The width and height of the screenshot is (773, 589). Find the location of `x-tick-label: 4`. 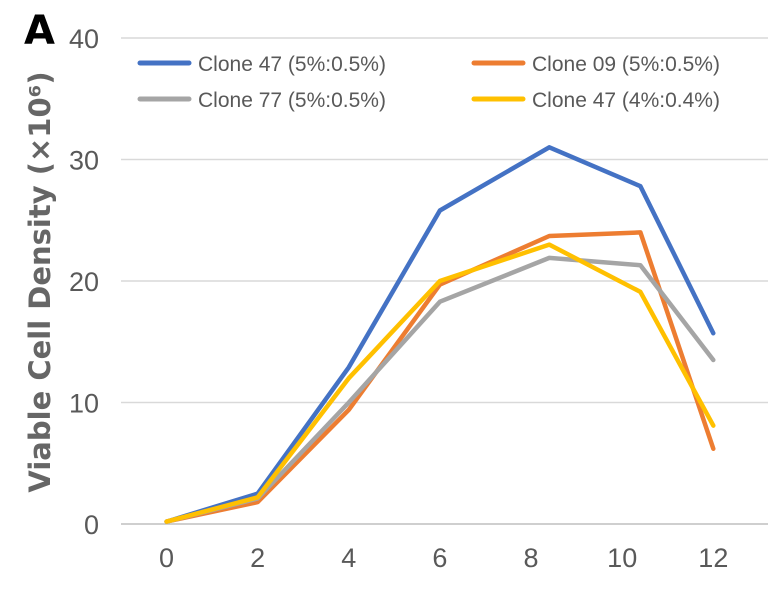

x-tick-label: 4 is located at coordinates (348, 558).